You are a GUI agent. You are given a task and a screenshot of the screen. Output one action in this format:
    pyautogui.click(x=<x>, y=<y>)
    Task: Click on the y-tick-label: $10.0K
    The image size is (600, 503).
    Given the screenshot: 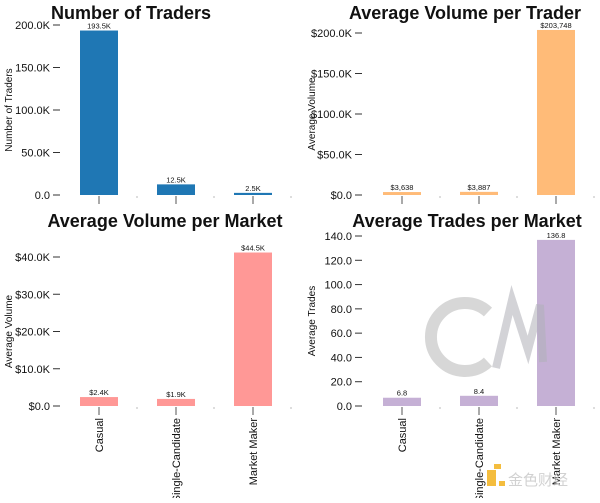 What is the action you would take?
    pyautogui.click(x=33, y=370)
    